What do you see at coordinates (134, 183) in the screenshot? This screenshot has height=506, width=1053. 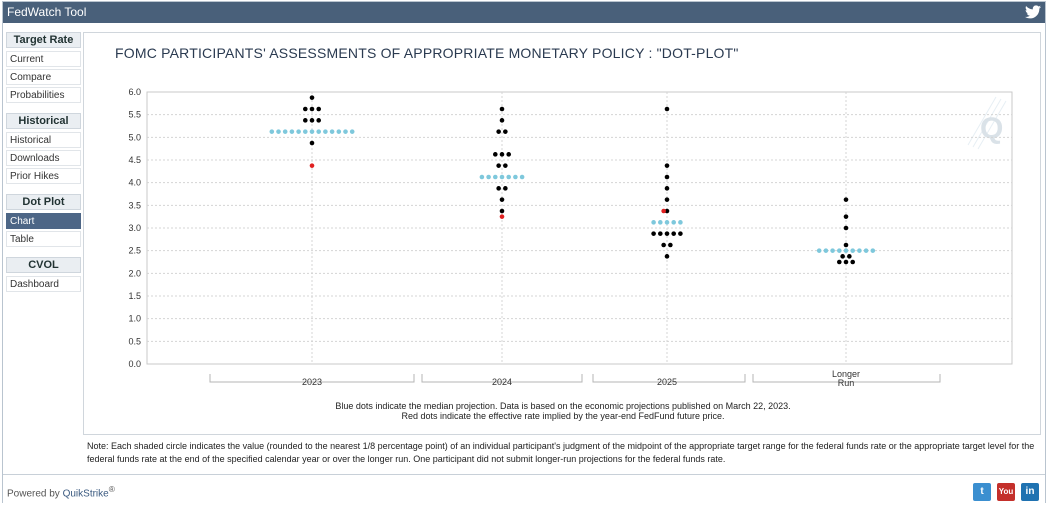 I see `y-tick-label: 4.0` at bounding box center [134, 183].